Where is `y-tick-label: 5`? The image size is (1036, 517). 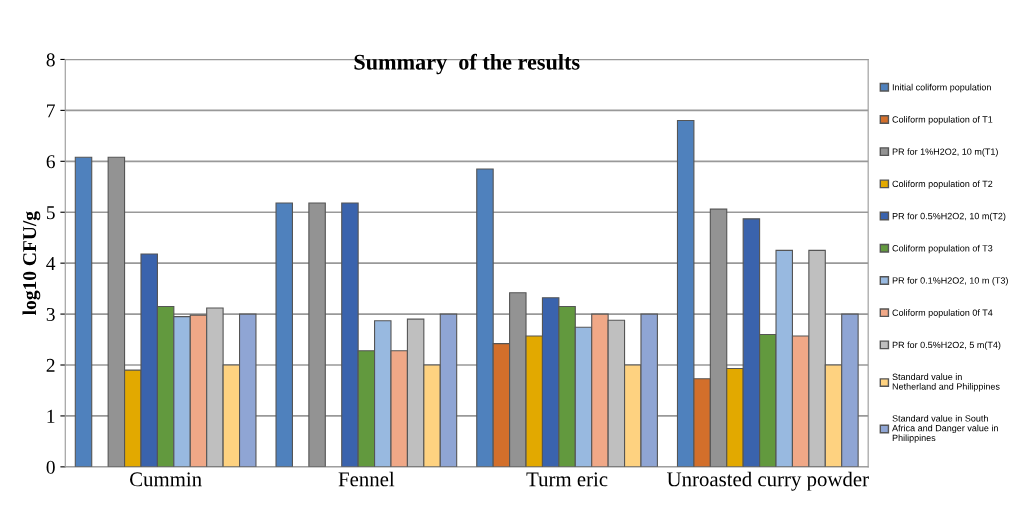 y-tick-label: 5 is located at coordinates (50, 213).